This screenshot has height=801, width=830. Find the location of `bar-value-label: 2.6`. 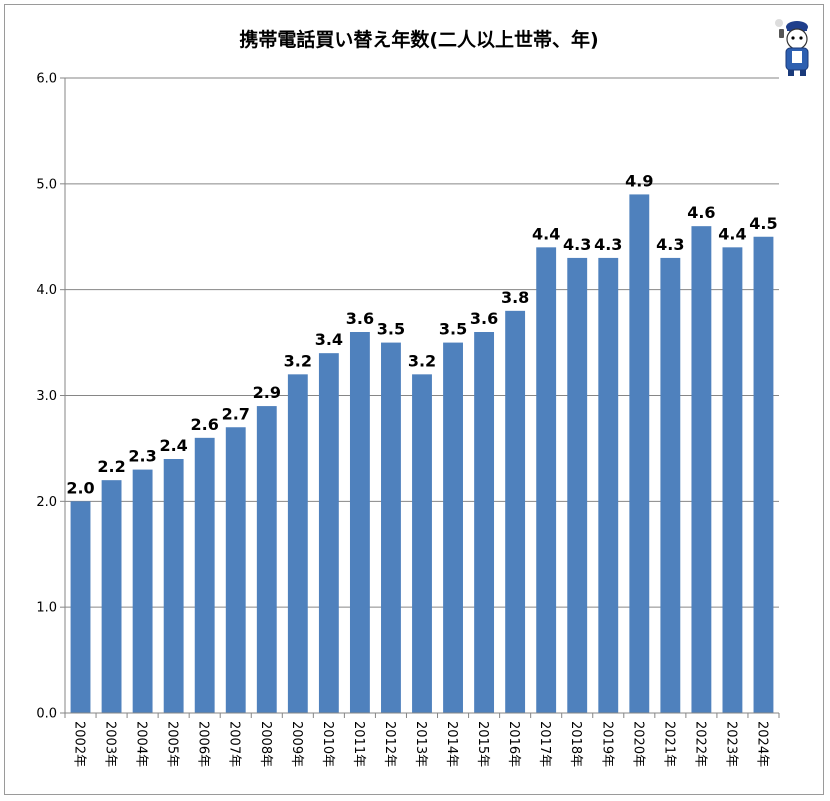

bar-value-label: 2.6 is located at coordinates (205, 424).